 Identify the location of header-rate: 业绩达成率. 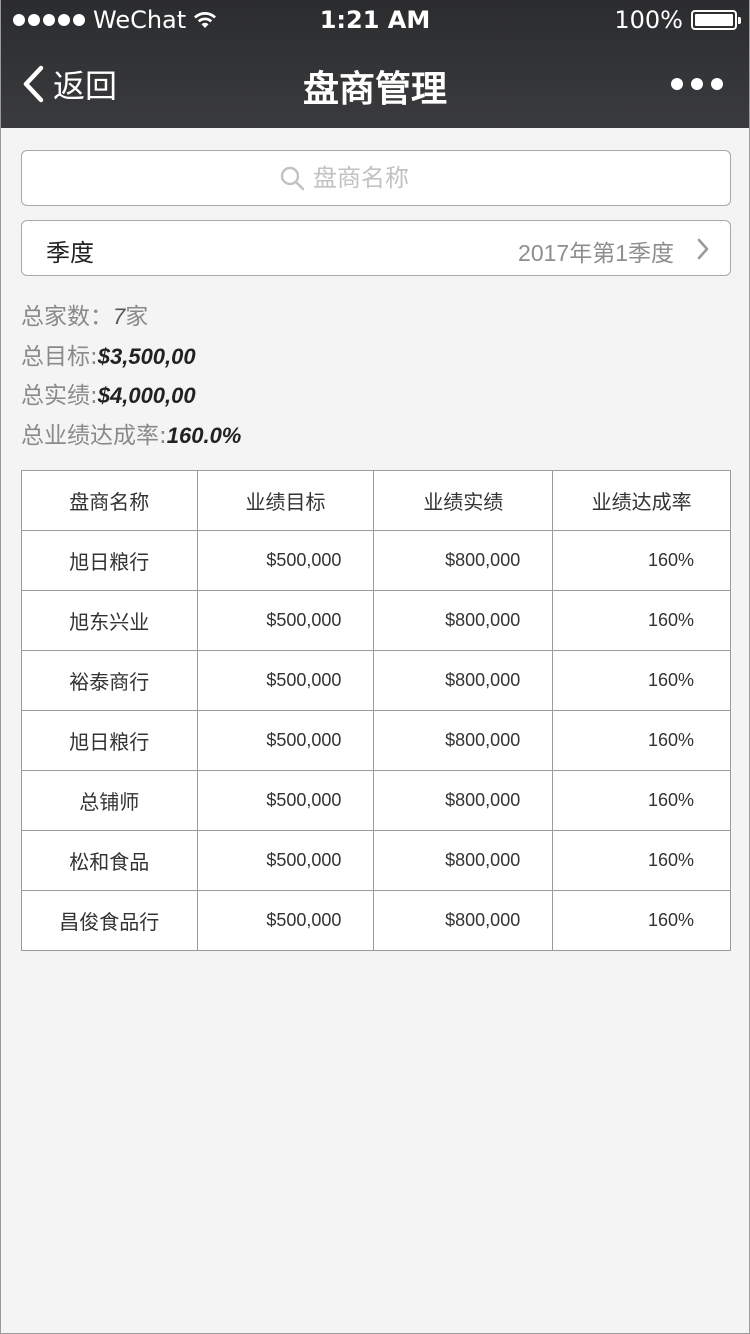
(641, 500).